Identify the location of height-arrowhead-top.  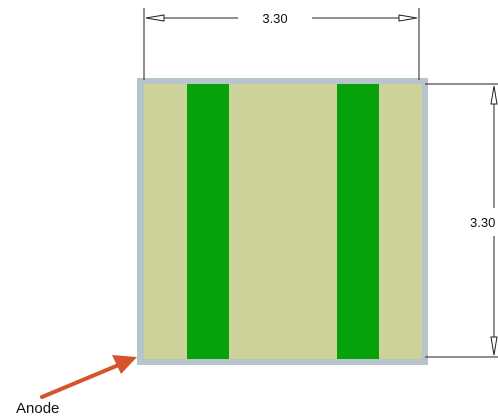
(494, 95).